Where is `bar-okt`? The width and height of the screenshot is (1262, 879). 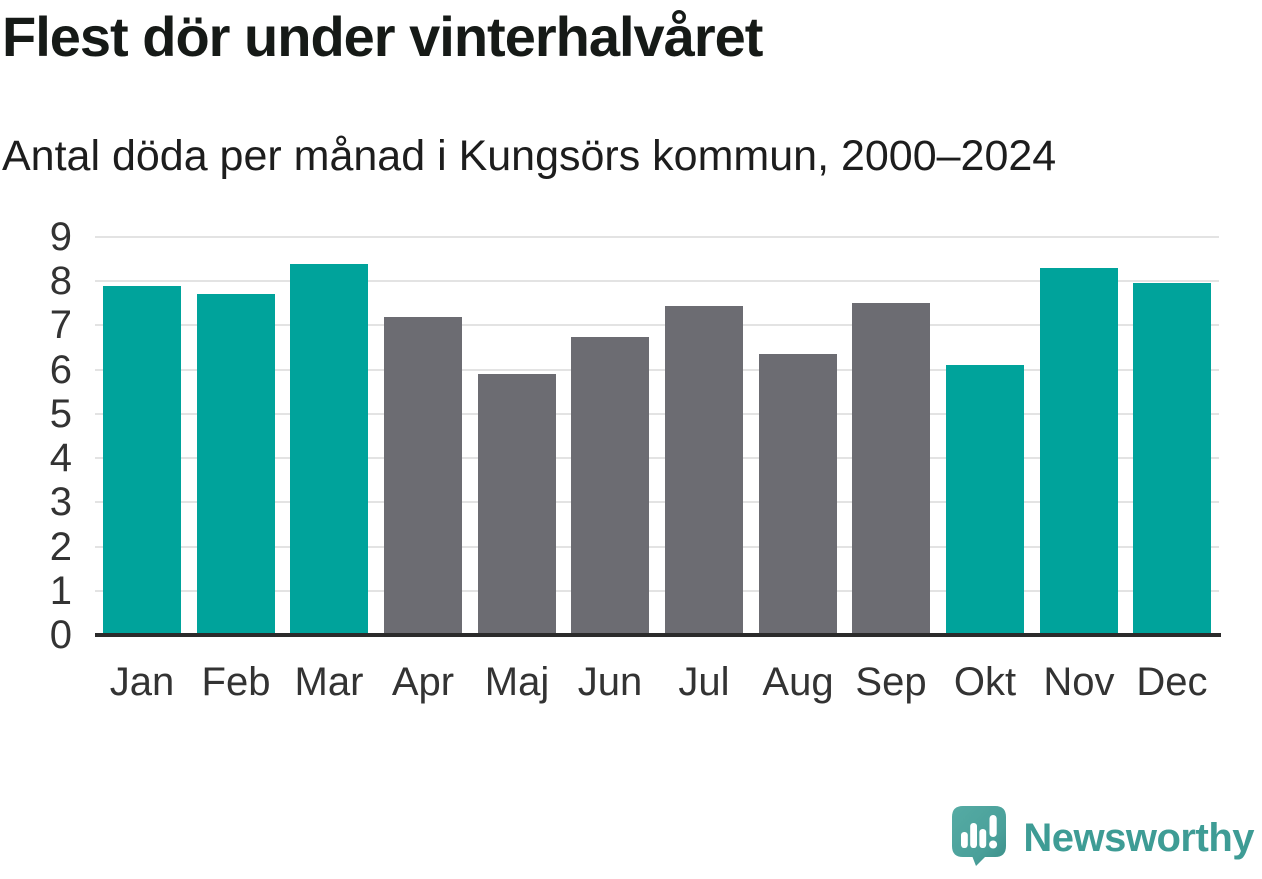 bar-okt is located at coordinates (985, 500).